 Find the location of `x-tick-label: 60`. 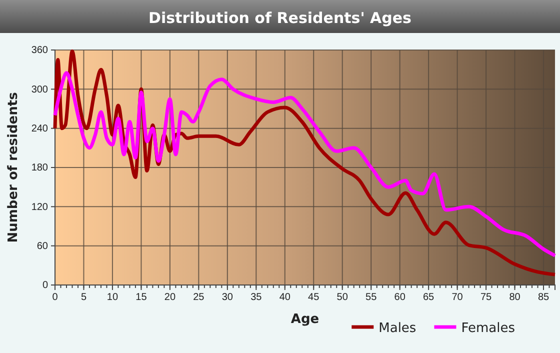

x-tick-label: 60 is located at coordinates (400, 298).